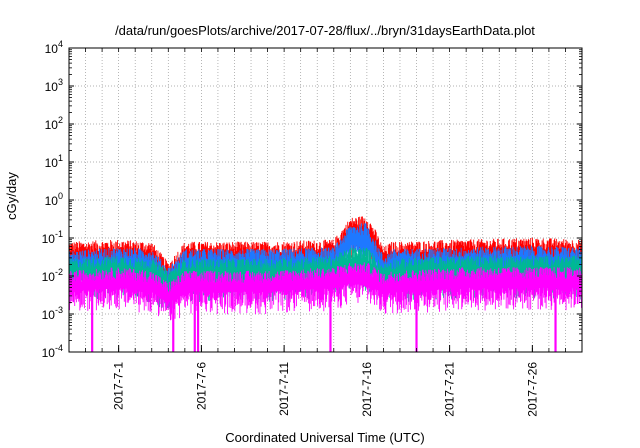  Describe the element at coordinates (324, 437) in the screenshot. I see `x-axis-label: Coordinated Universal Time (UTC)` at that location.